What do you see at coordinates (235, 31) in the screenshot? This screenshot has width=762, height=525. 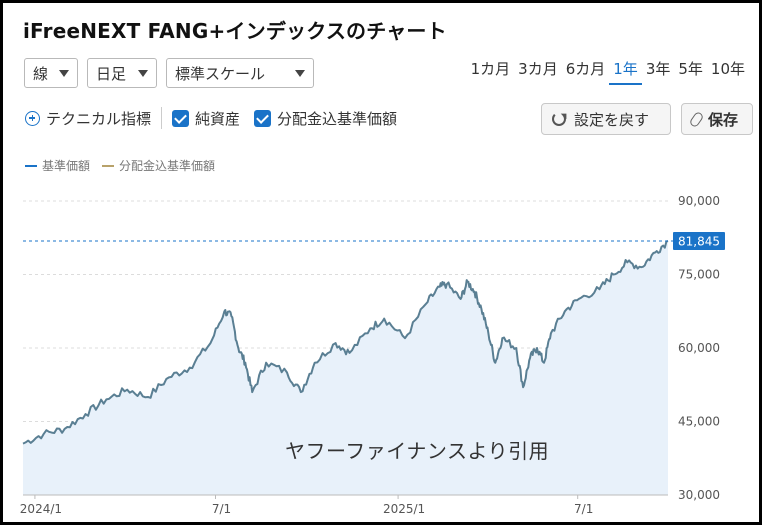 I see `page-title: iFreeNEXT FANG+インデックスのチャート` at bounding box center [235, 31].